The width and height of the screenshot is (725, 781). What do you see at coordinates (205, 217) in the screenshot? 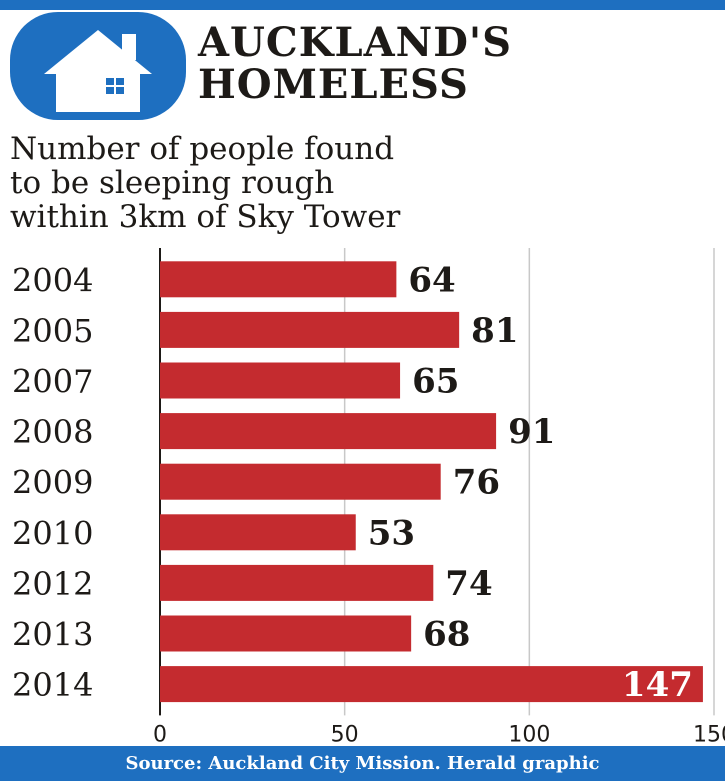
I see `subtitle-line-3: within 3km of Sky Tower` at bounding box center [205, 217].